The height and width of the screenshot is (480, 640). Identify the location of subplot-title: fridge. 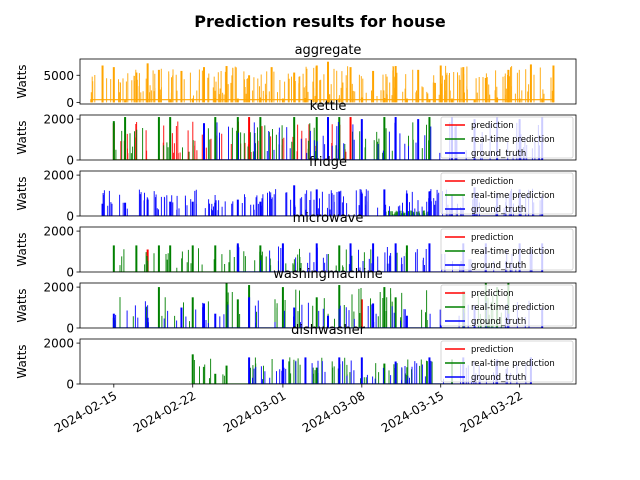
(328, 162).